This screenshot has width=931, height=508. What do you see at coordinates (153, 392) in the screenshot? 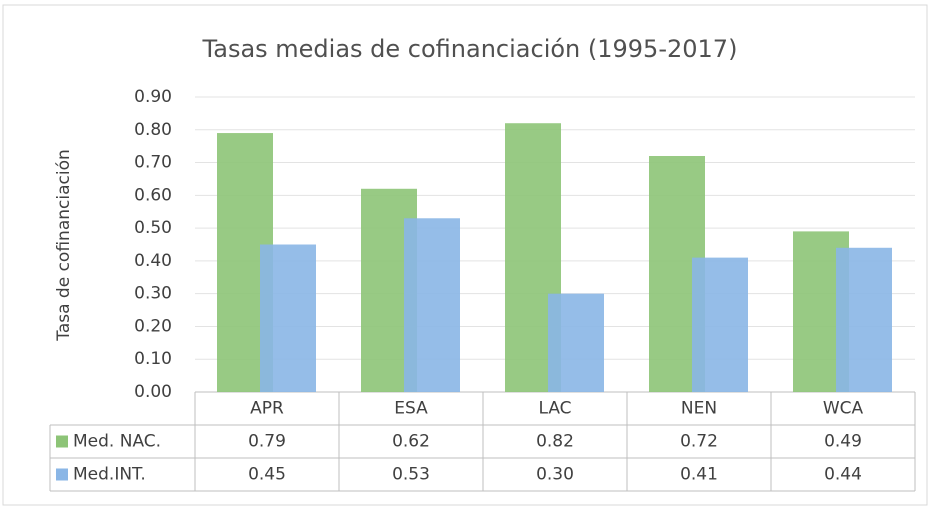
I see `y-tick-label: 0.00` at bounding box center [153, 392].